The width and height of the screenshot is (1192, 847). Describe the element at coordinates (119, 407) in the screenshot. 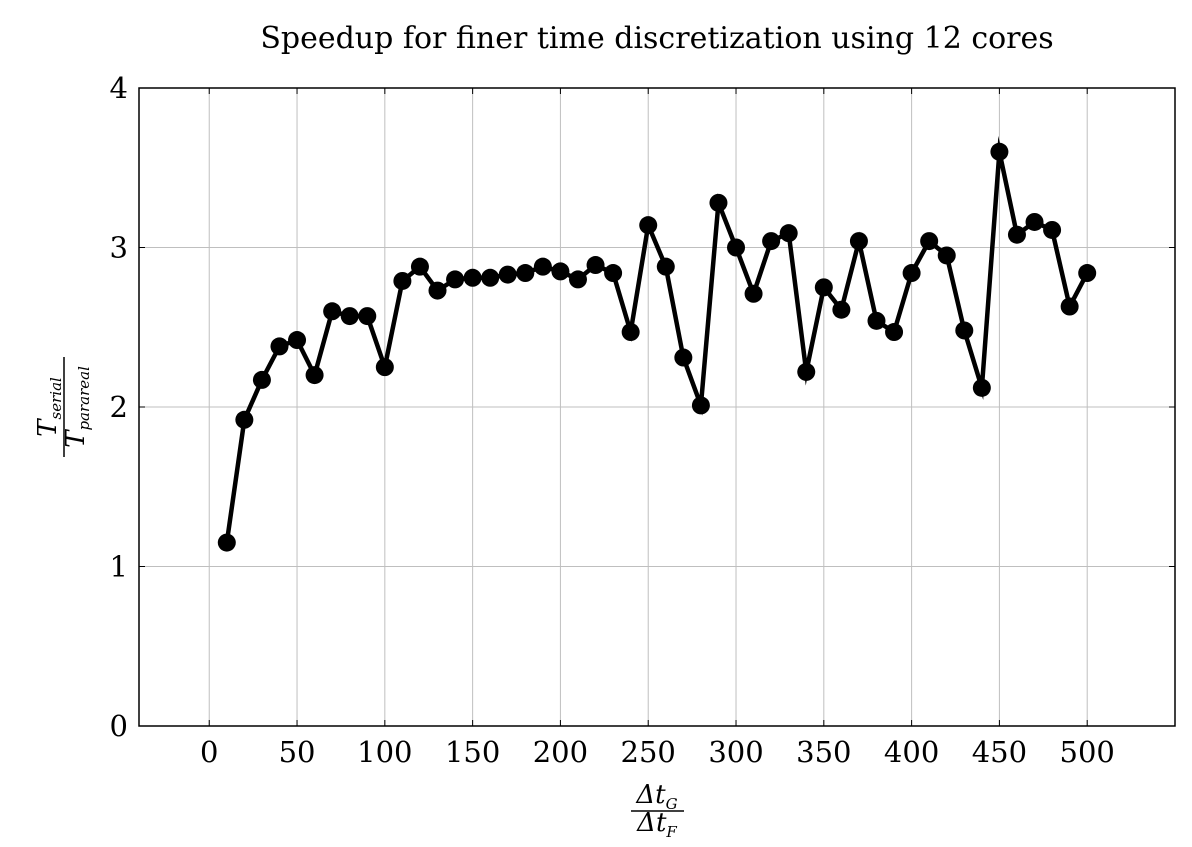

I see `y-tick-label: 2` at that location.